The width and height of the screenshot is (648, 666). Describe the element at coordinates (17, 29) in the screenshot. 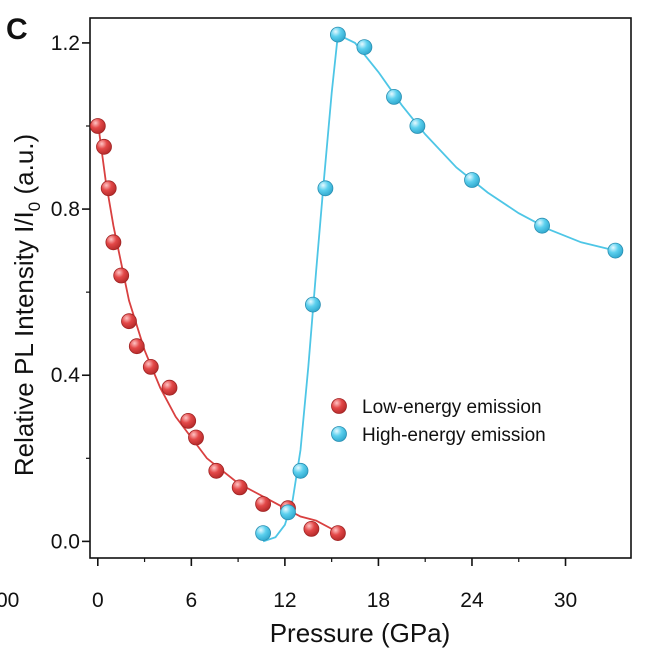

I see `panel-label: C` at that location.